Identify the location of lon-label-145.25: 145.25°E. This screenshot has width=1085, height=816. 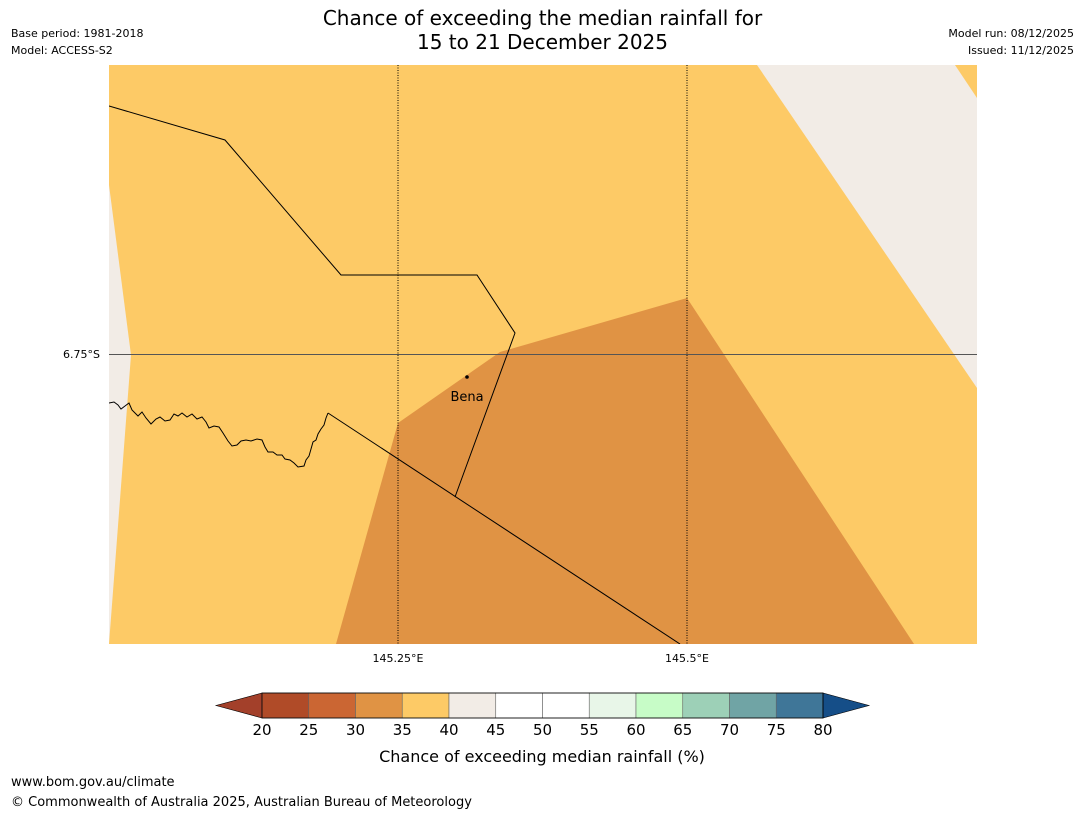
(398, 658).